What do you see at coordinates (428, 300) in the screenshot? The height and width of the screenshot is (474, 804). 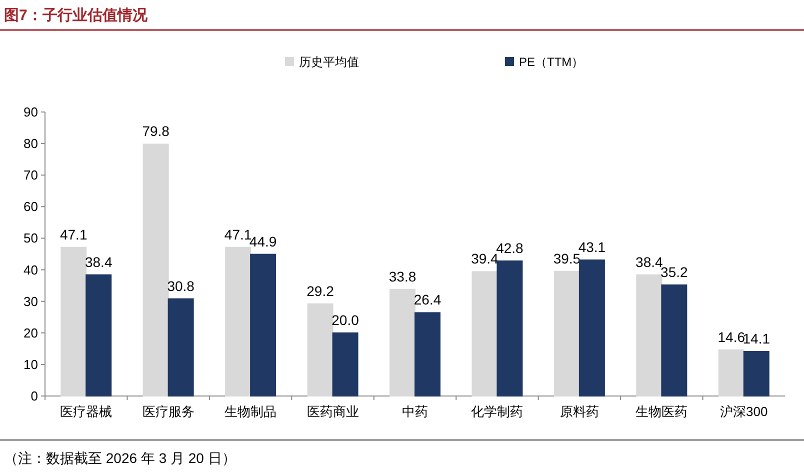 I see `data-label: 26.4` at bounding box center [428, 300].